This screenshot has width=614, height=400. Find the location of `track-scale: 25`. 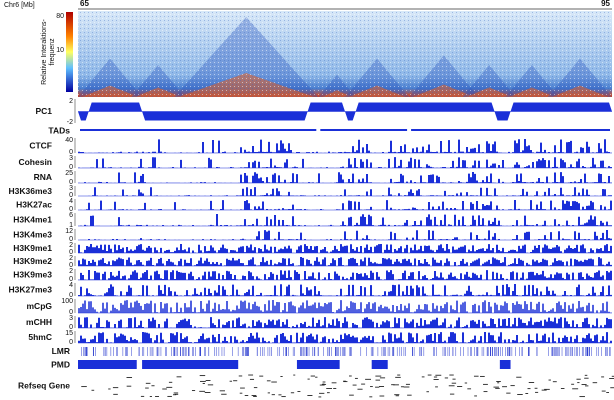

track-scale: 25 is located at coordinates (69, 173).